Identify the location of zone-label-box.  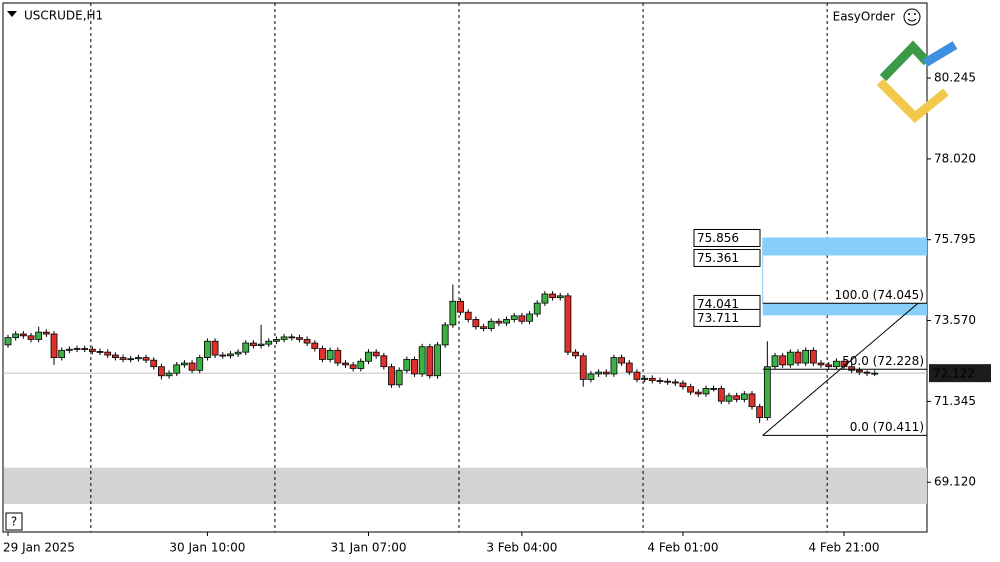
(727, 237).